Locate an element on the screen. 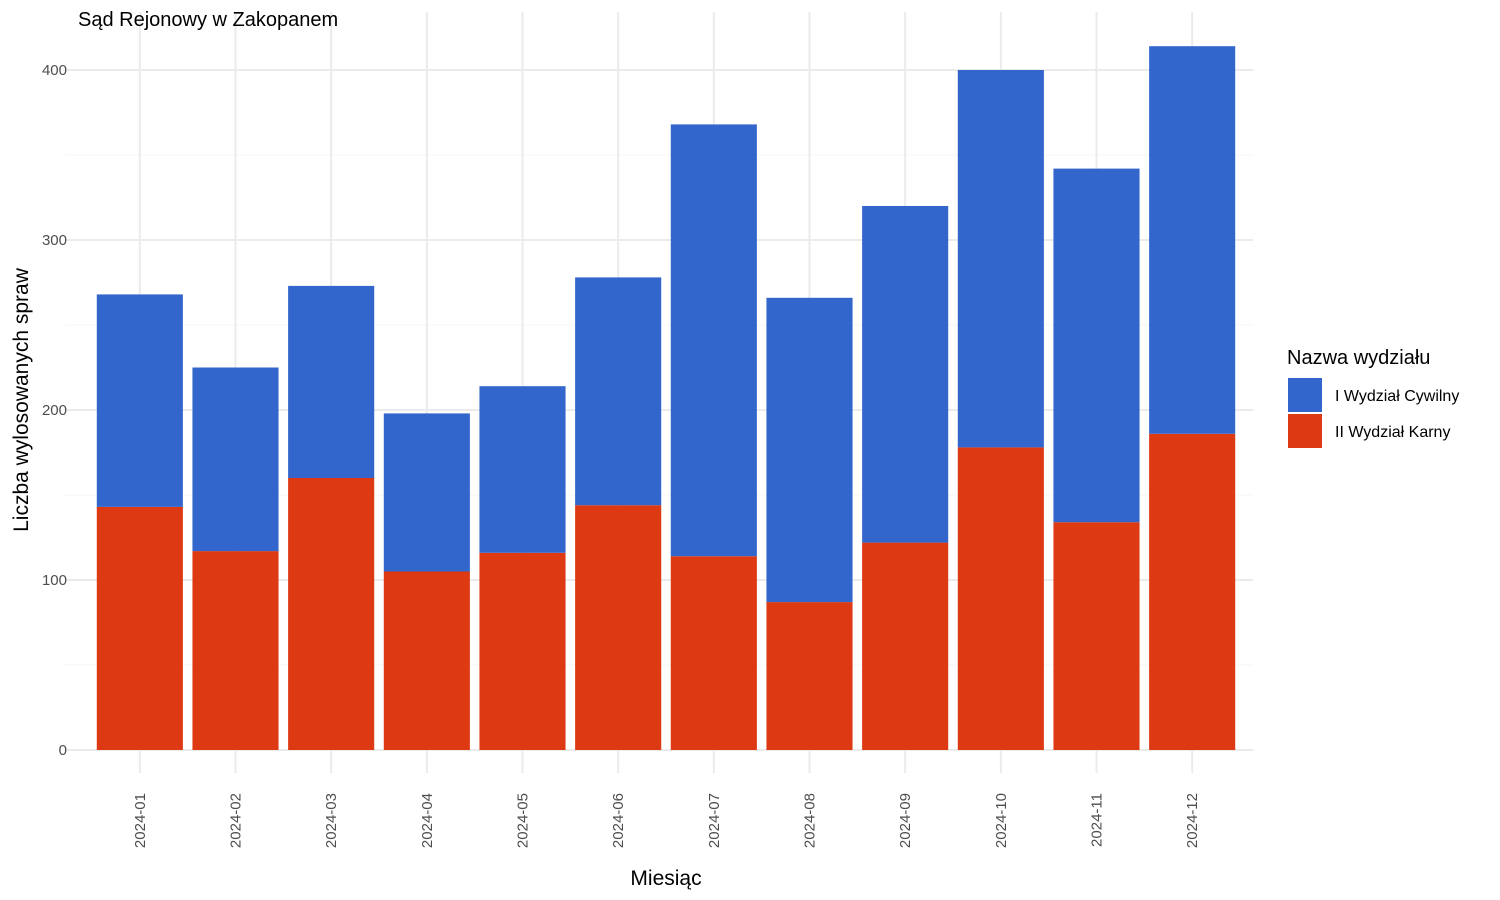 Image resolution: width=1500 pixels, height=900 pixels. y-tick-label: 400 is located at coordinates (54, 70).